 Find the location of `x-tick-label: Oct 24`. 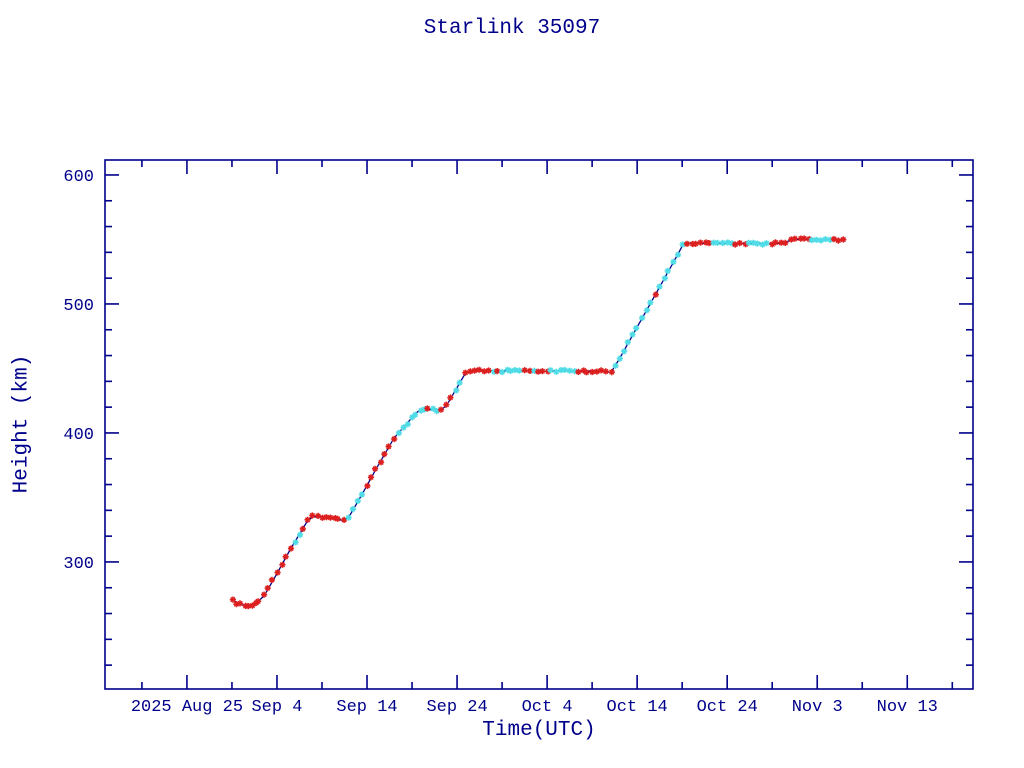

x-tick-label: Oct 24 is located at coordinates (727, 707).